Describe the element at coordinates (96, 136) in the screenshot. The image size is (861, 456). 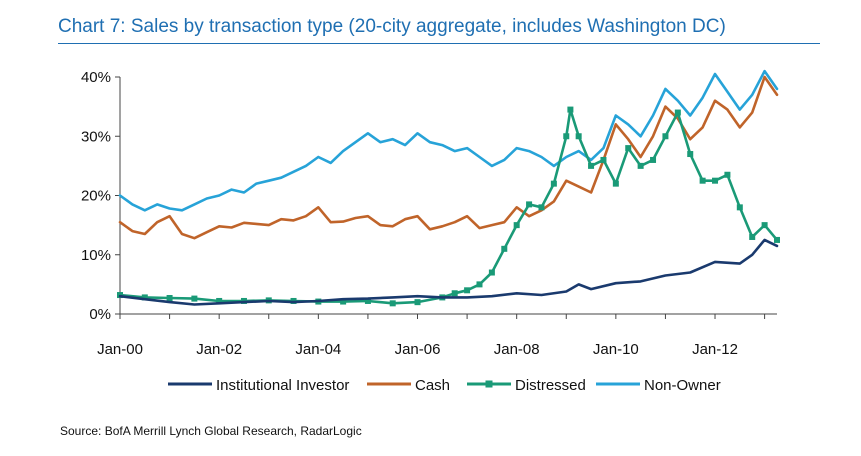
I see `y-tick-label: 30%` at that location.